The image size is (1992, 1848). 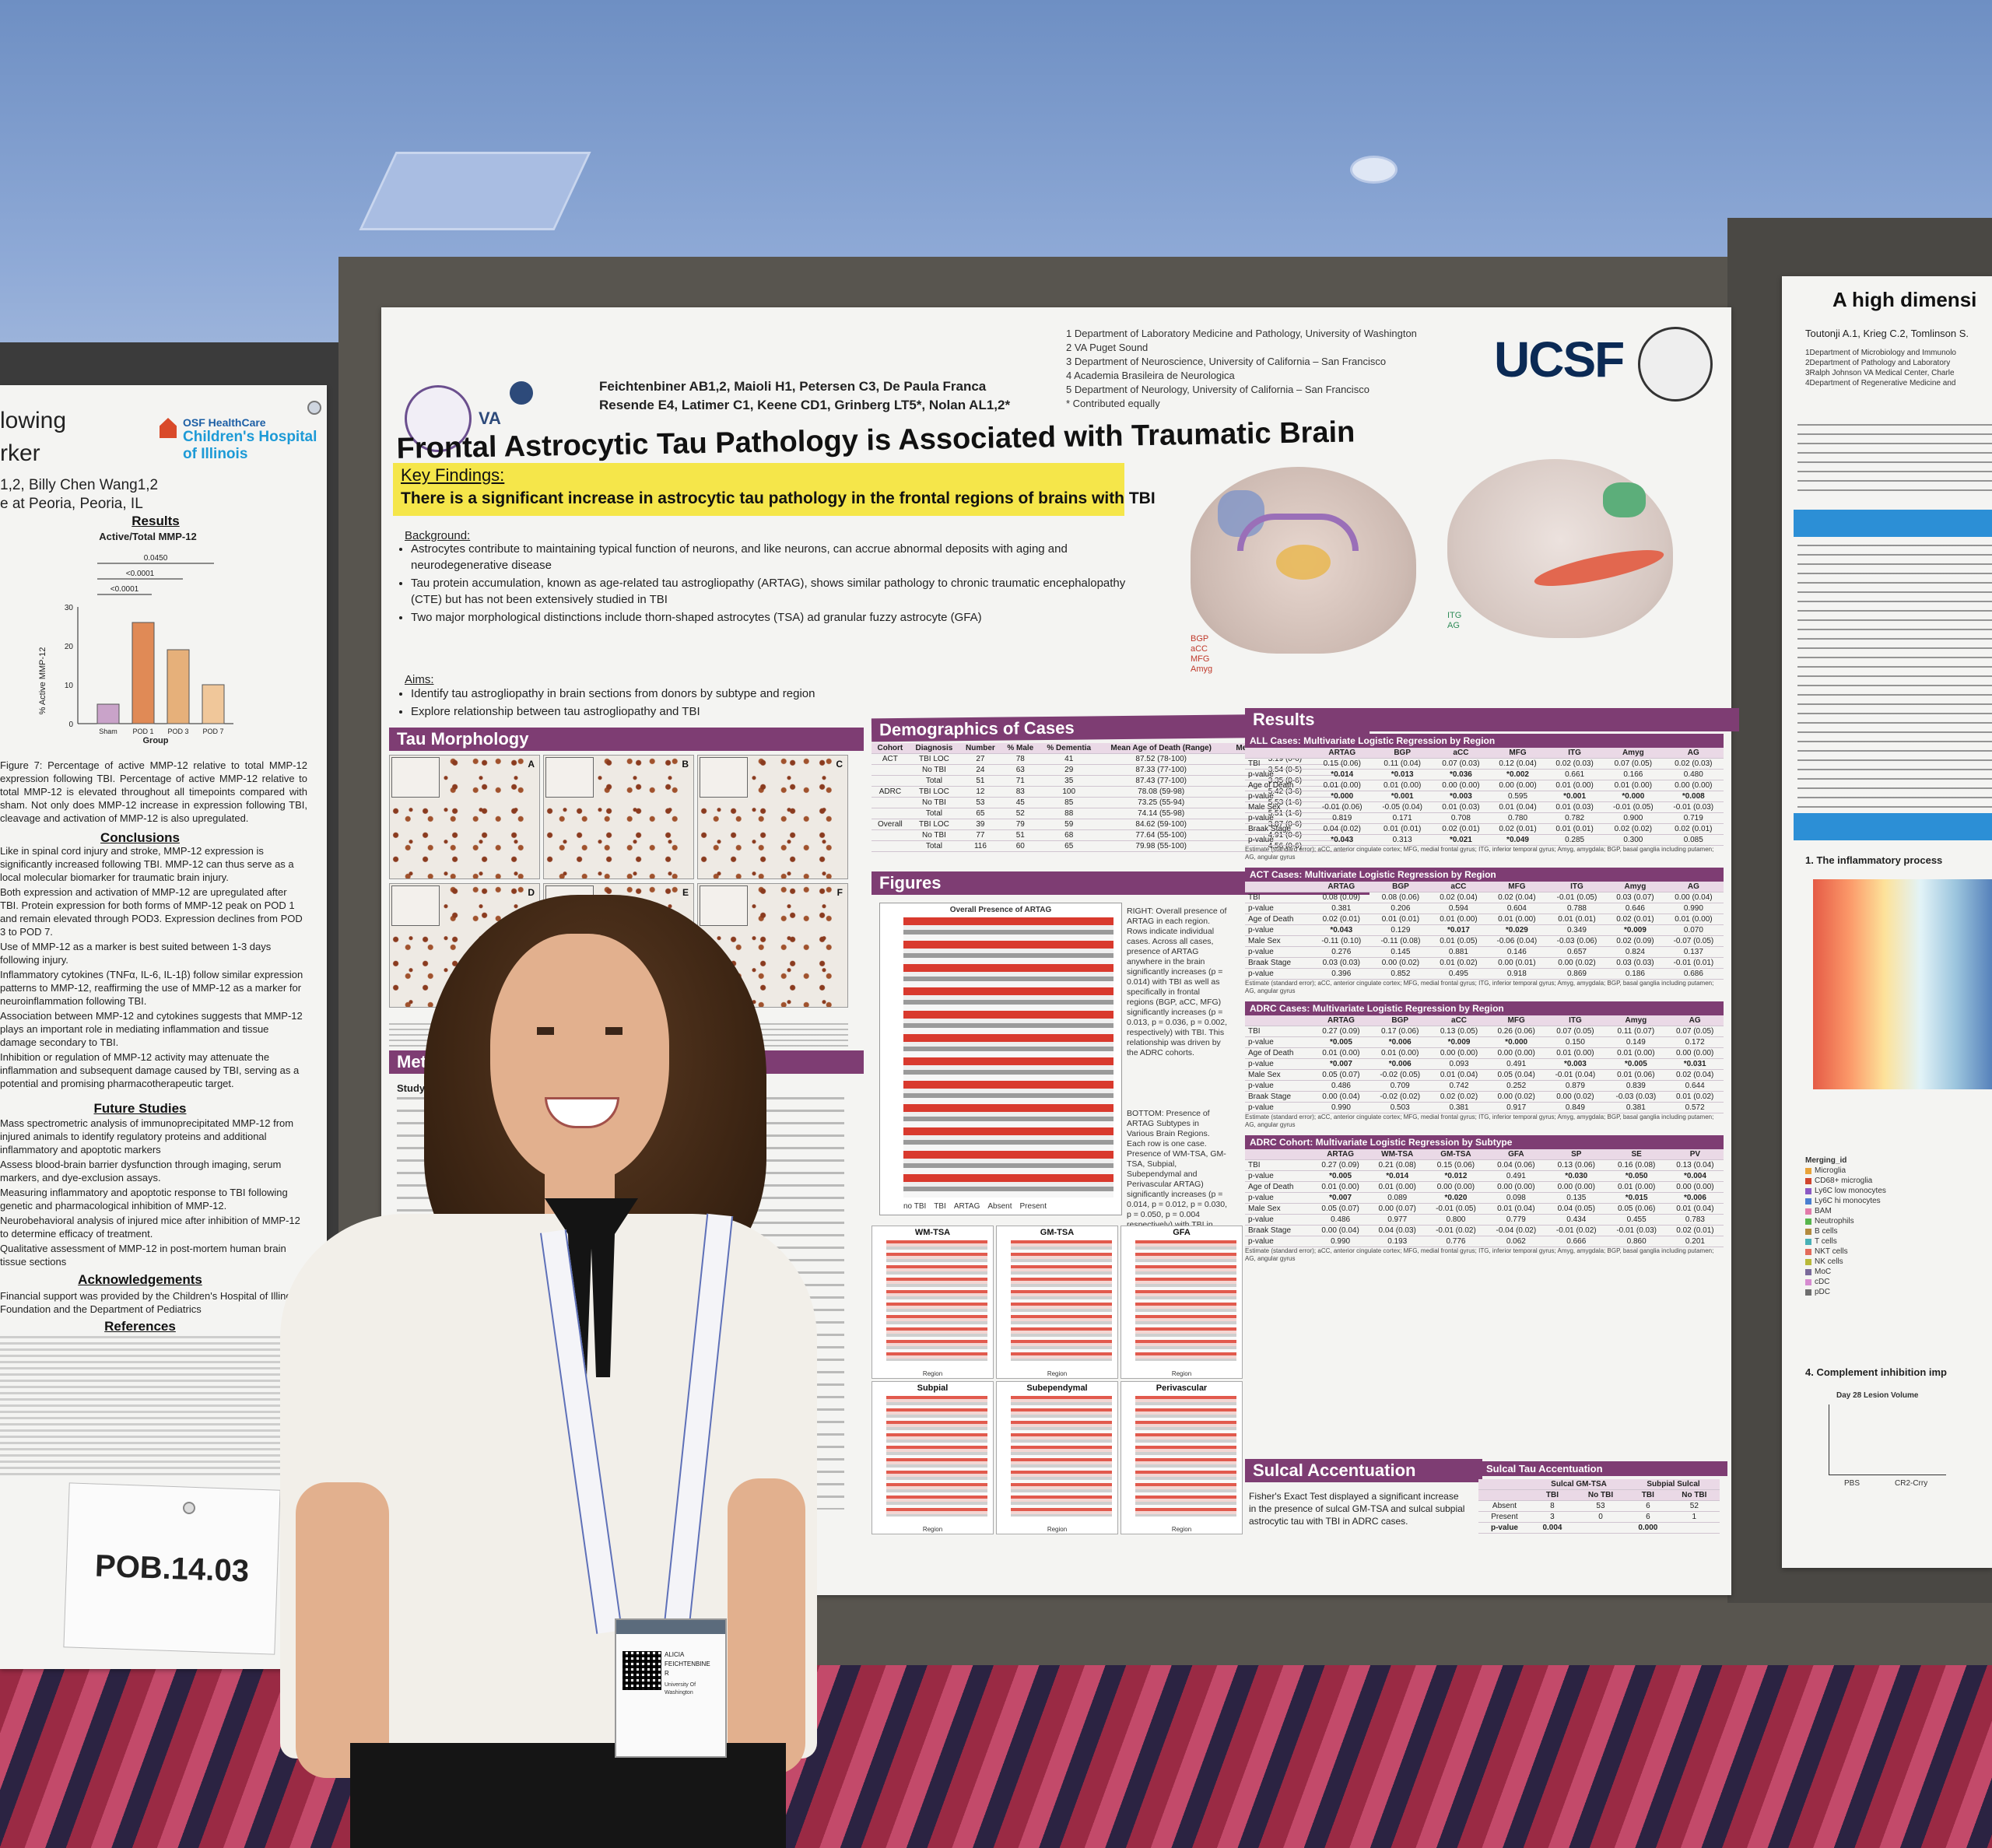 I want to click on ceiling-light-round, so click(x=1374, y=170).